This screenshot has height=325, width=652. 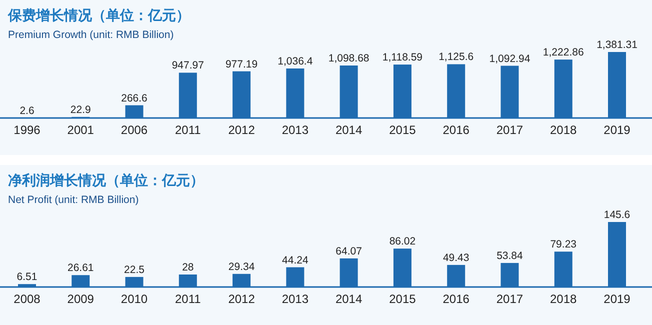 I want to click on chart-subtitle: Net Profit (unit: RMB Billion), so click(x=73, y=200).